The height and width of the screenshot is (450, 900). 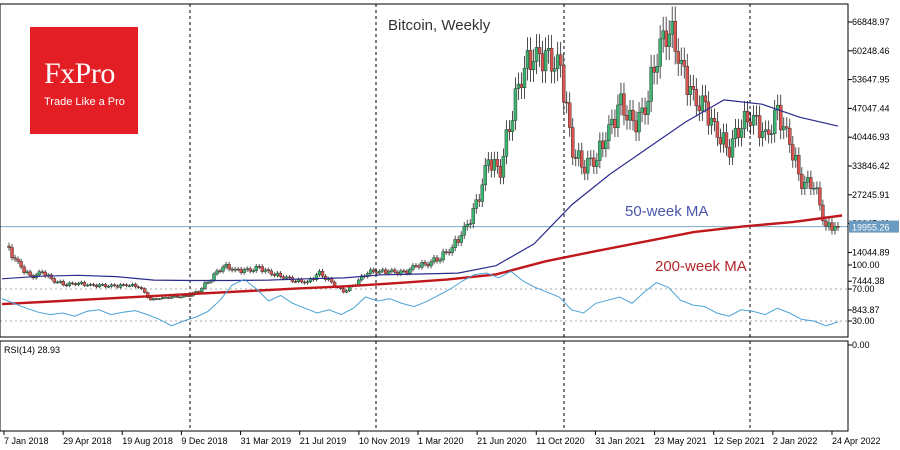 I want to click on rsi-tick-label: 70.00, so click(x=863, y=289).